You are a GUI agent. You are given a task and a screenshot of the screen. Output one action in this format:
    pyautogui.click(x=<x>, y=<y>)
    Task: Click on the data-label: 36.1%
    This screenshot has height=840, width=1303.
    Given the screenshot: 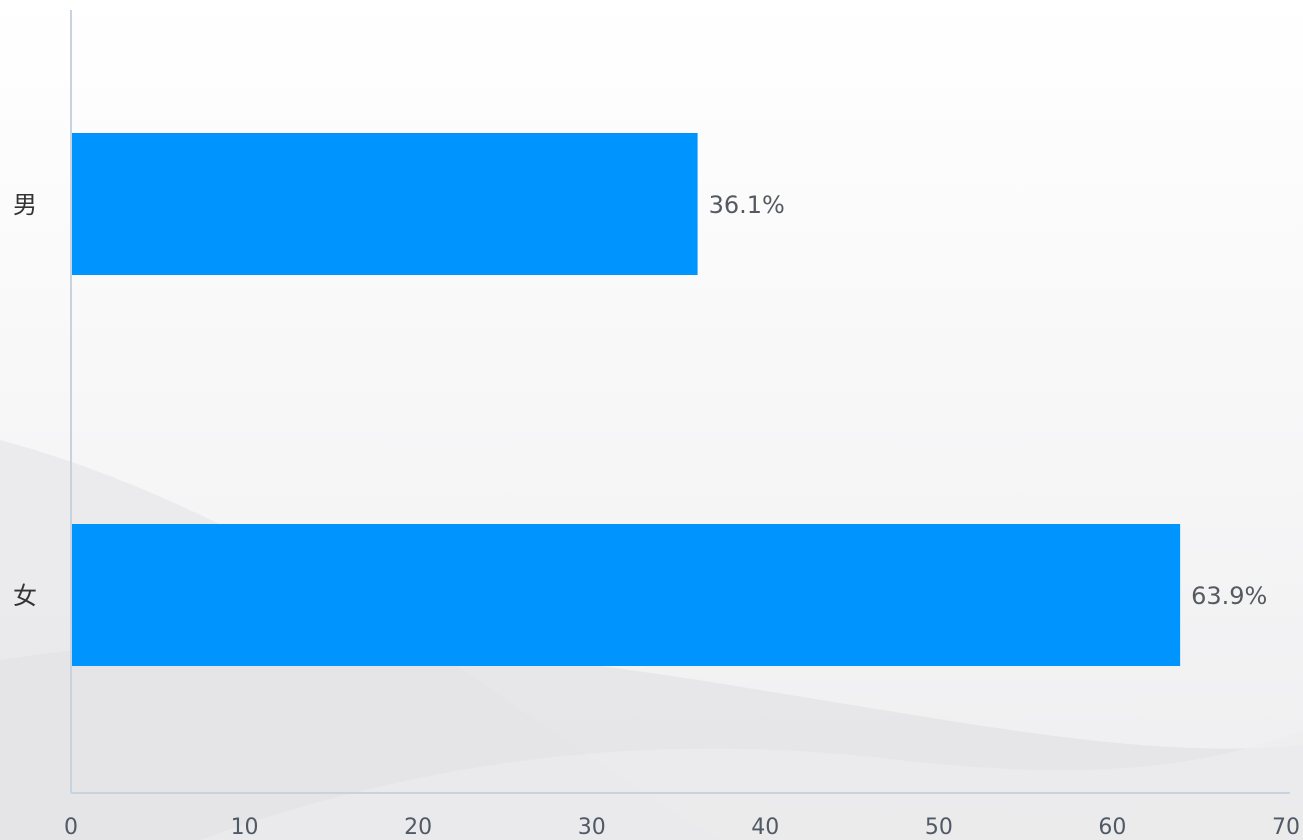 What is the action you would take?
    pyautogui.click(x=747, y=205)
    